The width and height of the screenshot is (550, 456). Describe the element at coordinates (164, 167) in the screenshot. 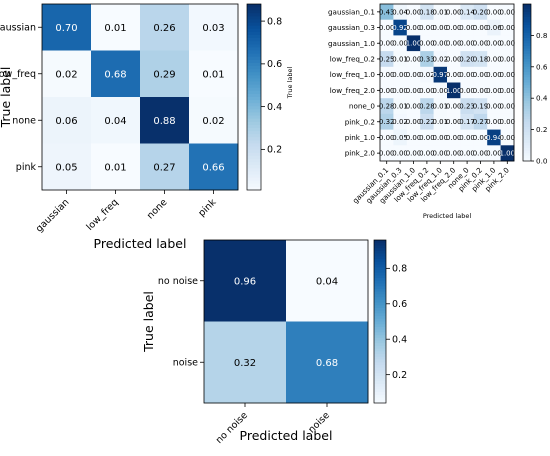

I see `cell-value-label: 0.27` at that location.